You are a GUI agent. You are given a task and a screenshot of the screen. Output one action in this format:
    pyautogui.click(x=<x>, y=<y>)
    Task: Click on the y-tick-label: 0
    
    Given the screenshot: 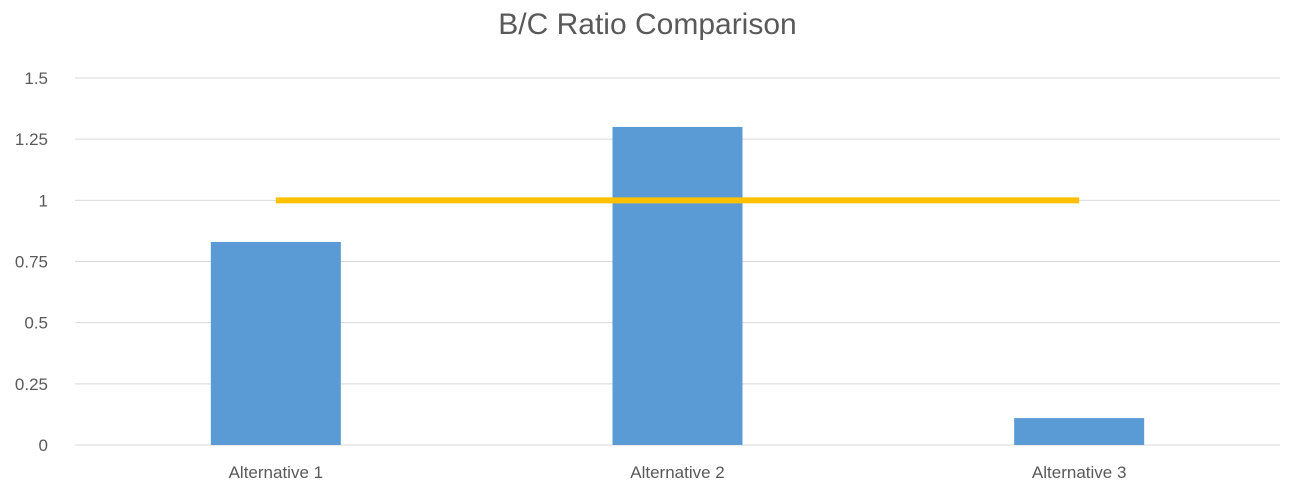 What is the action you would take?
    pyautogui.click(x=43, y=445)
    